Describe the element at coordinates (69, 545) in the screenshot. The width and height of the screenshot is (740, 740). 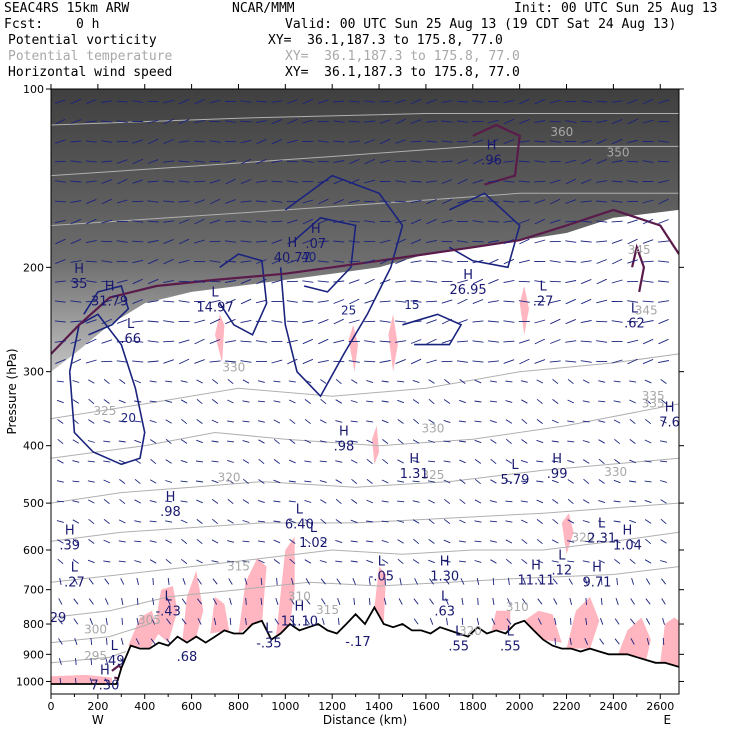
I see `extremum-value-20: .39` at that location.